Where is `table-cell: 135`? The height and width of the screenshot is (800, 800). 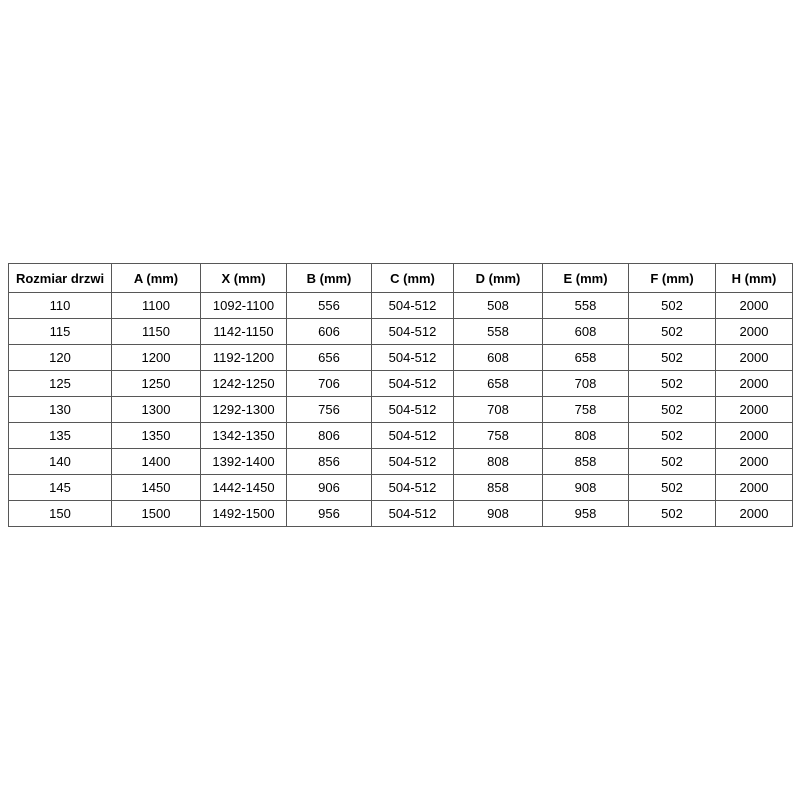
table-cell: 135 is located at coordinates (60, 435).